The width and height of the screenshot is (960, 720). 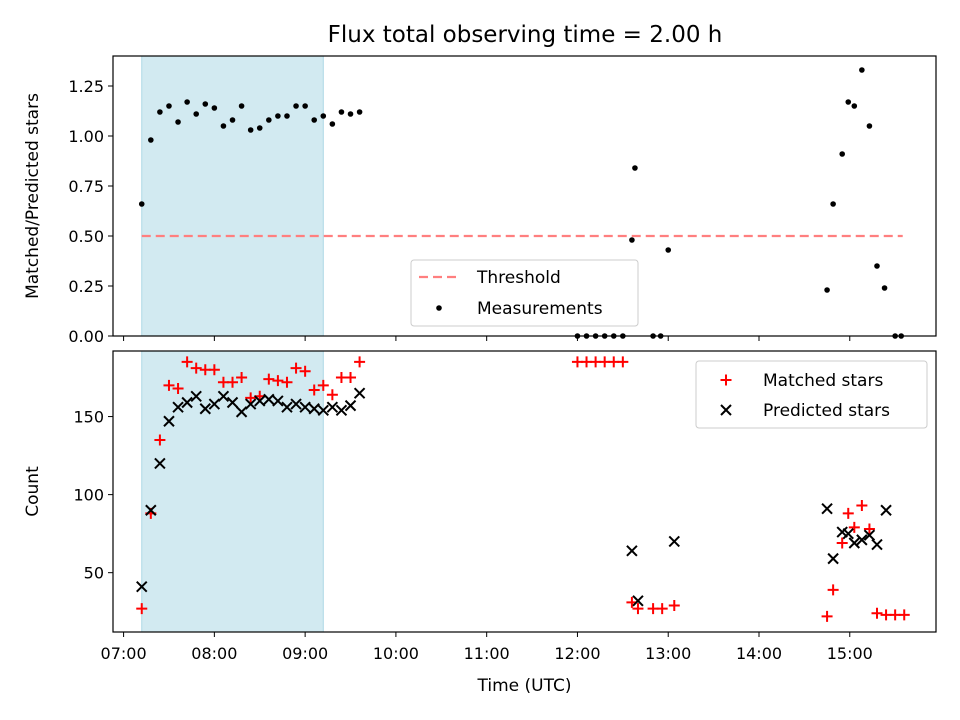 I want to click on y-tick-label: 150, so click(x=88, y=417).